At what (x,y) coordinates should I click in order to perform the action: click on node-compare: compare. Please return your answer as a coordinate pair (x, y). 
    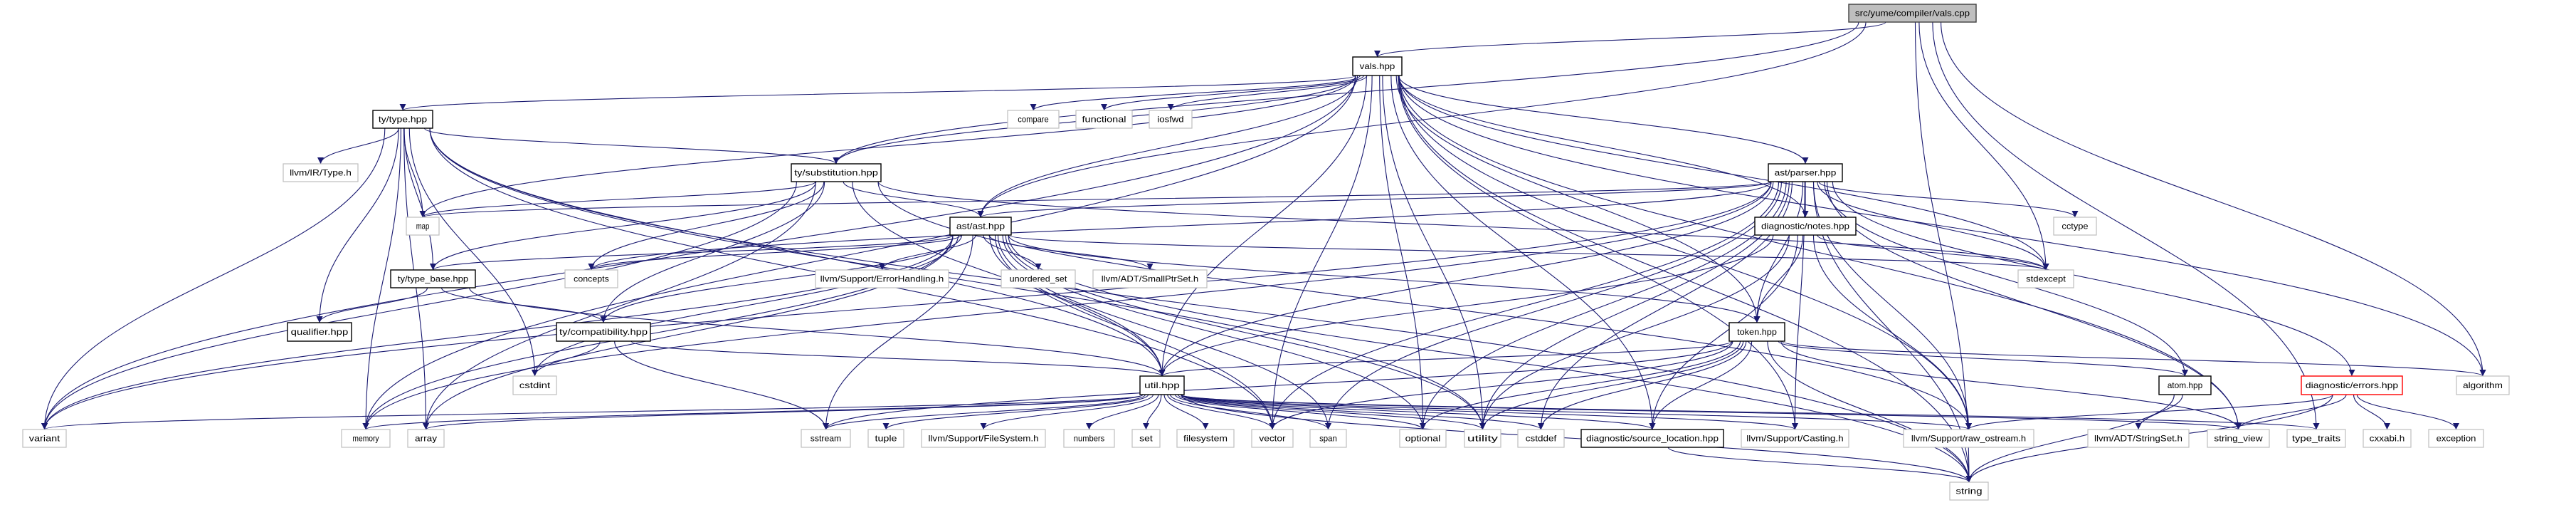
    Looking at the image, I should click on (1033, 119).